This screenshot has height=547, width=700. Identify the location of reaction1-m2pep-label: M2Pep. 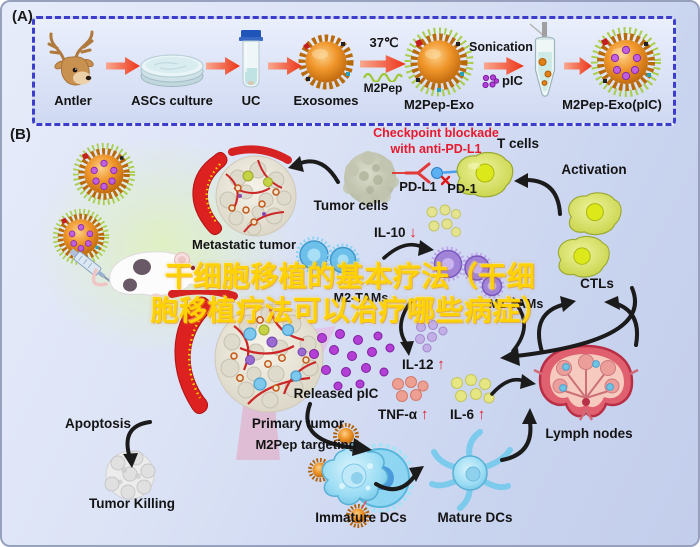
(383, 88).